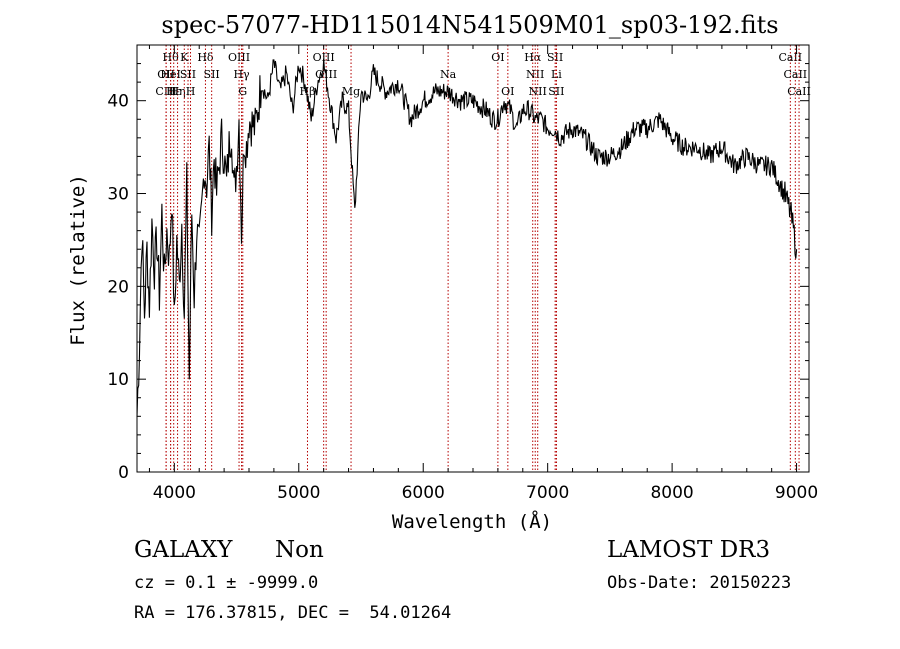  I want to click on spectral-line-label-13: G, so click(242, 91).